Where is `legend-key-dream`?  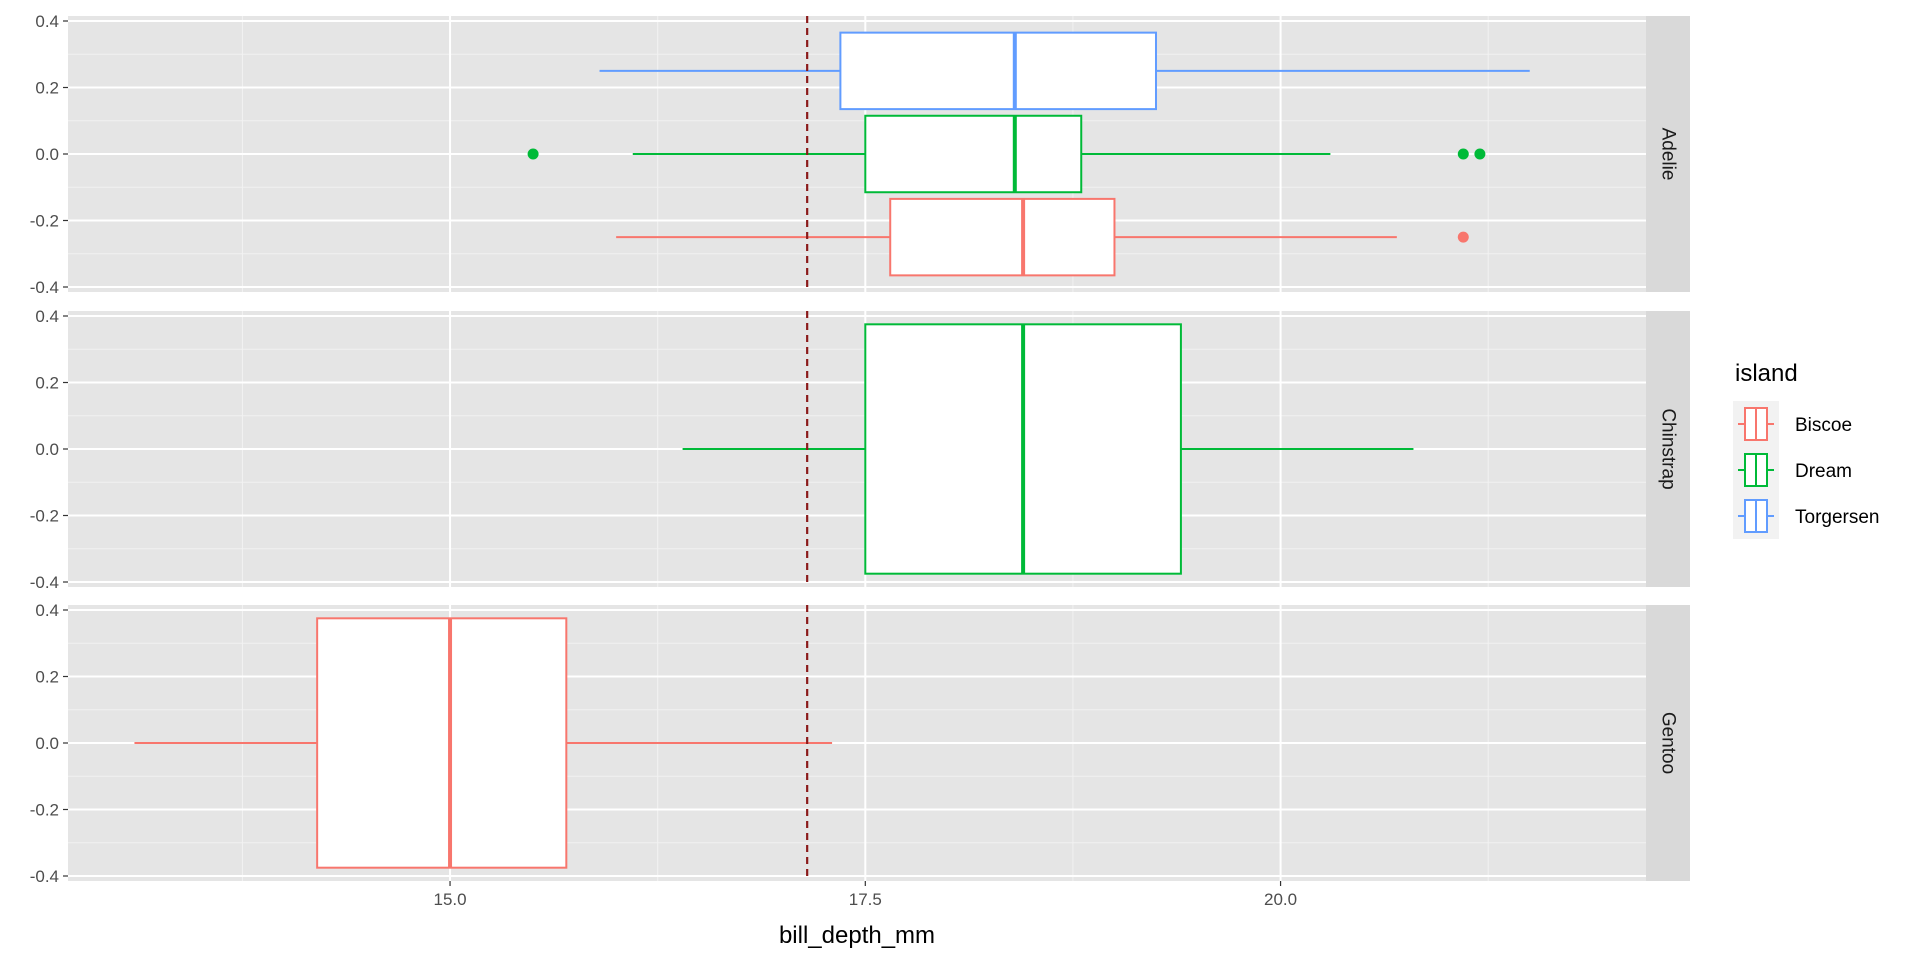 legend-key-dream is located at coordinates (1756, 470).